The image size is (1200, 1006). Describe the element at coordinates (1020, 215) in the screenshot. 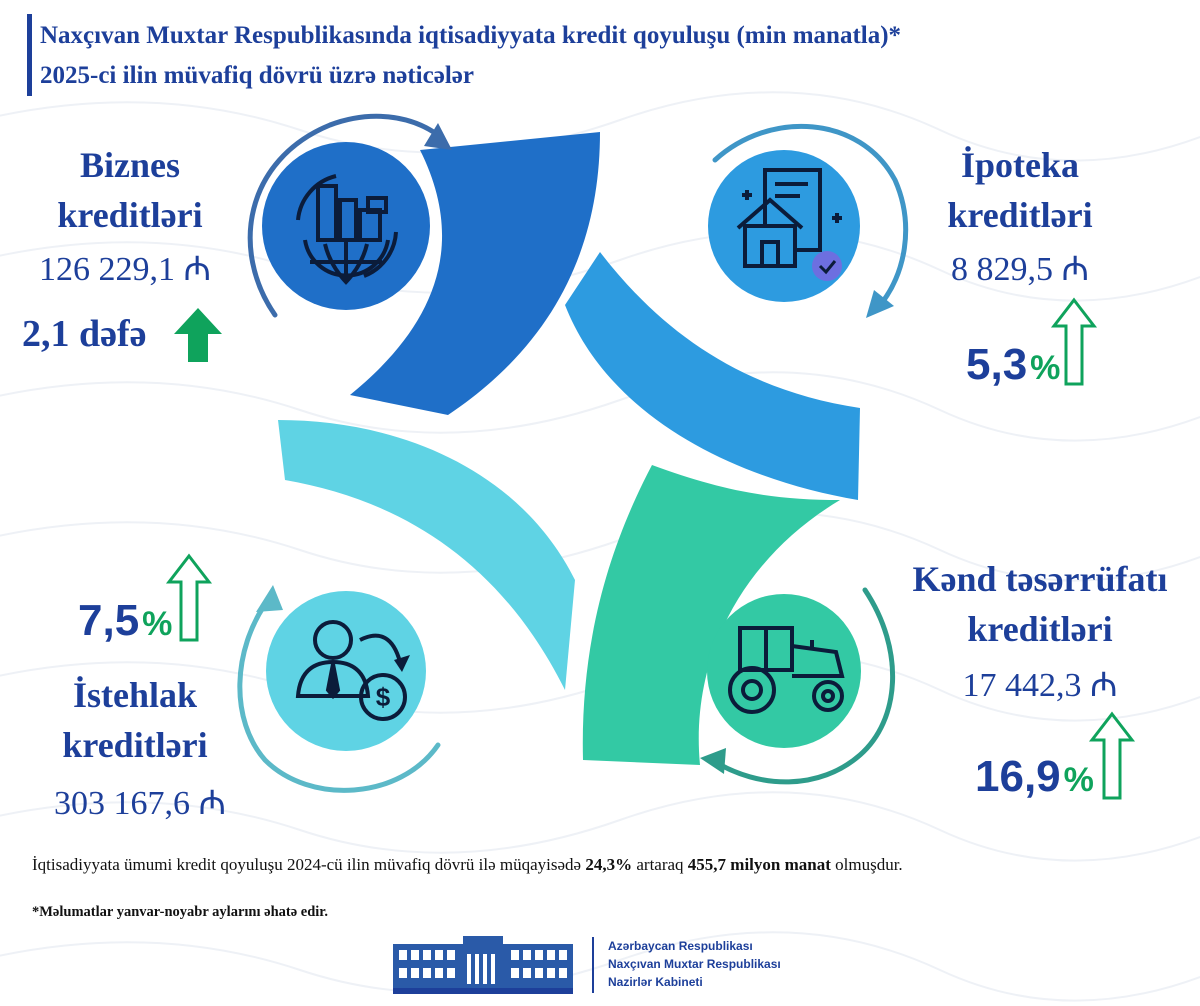

I see `mortgage-title-line2: kreditləri` at that location.